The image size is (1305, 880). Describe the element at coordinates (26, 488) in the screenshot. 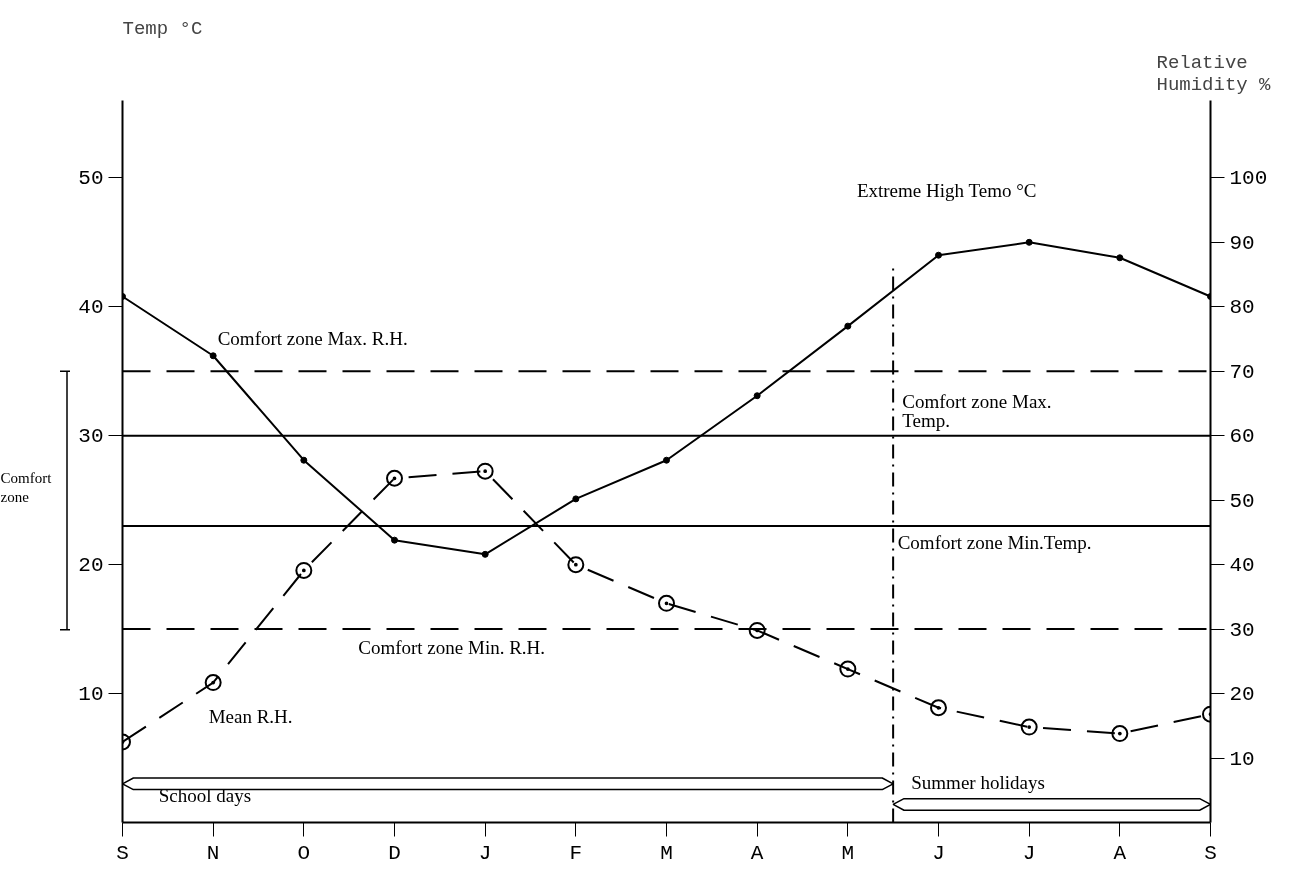

I see `text: Comfort zone` at that location.